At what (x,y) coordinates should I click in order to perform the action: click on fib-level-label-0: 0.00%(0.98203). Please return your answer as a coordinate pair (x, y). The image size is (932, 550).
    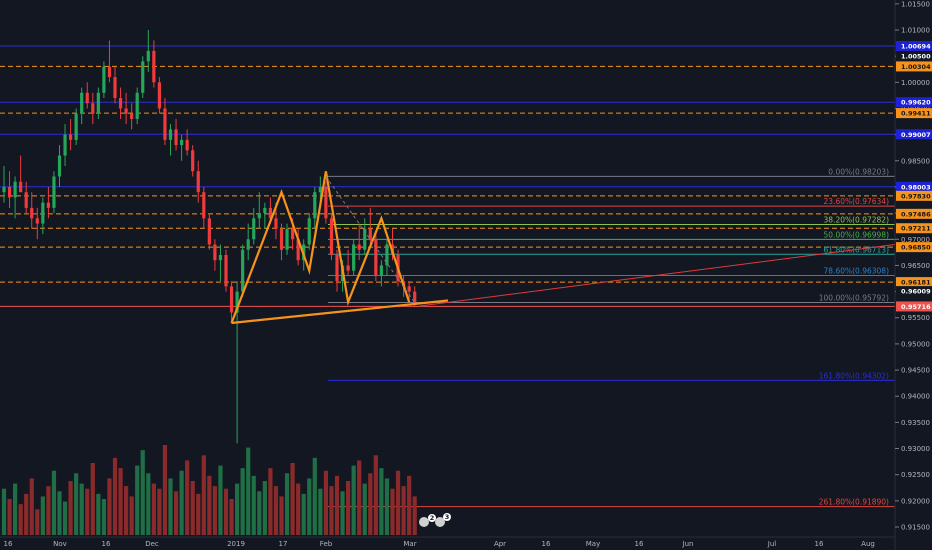
    Looking at the image, I should click on (858, 171).